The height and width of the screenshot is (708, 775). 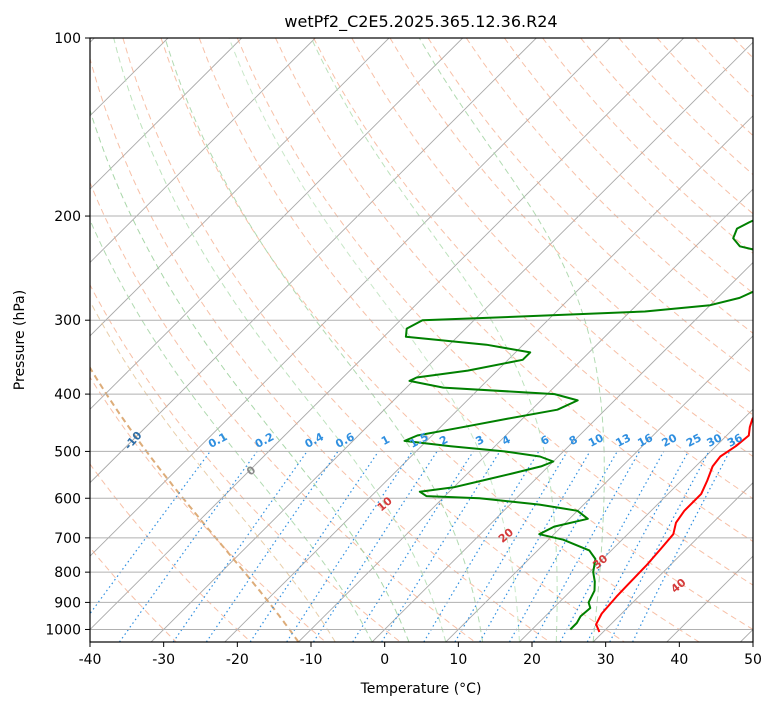 What do you see at coordinates (90, 660) in the screenshot?
I see `x-tick-label: -40` at bounding box center [90, 660].